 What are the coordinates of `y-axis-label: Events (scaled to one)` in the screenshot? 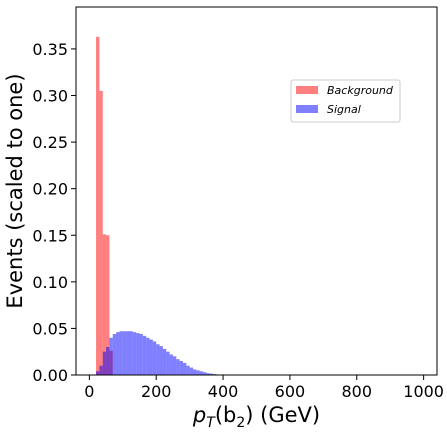 It's located at (15, 190).